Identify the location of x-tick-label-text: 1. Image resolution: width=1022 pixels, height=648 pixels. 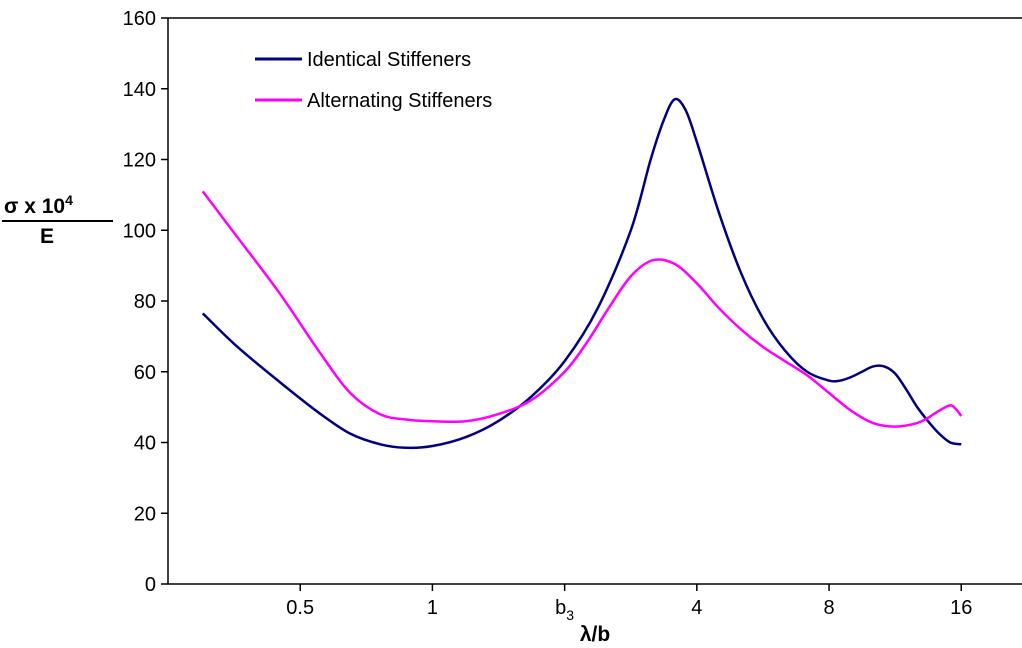
(432, 608).